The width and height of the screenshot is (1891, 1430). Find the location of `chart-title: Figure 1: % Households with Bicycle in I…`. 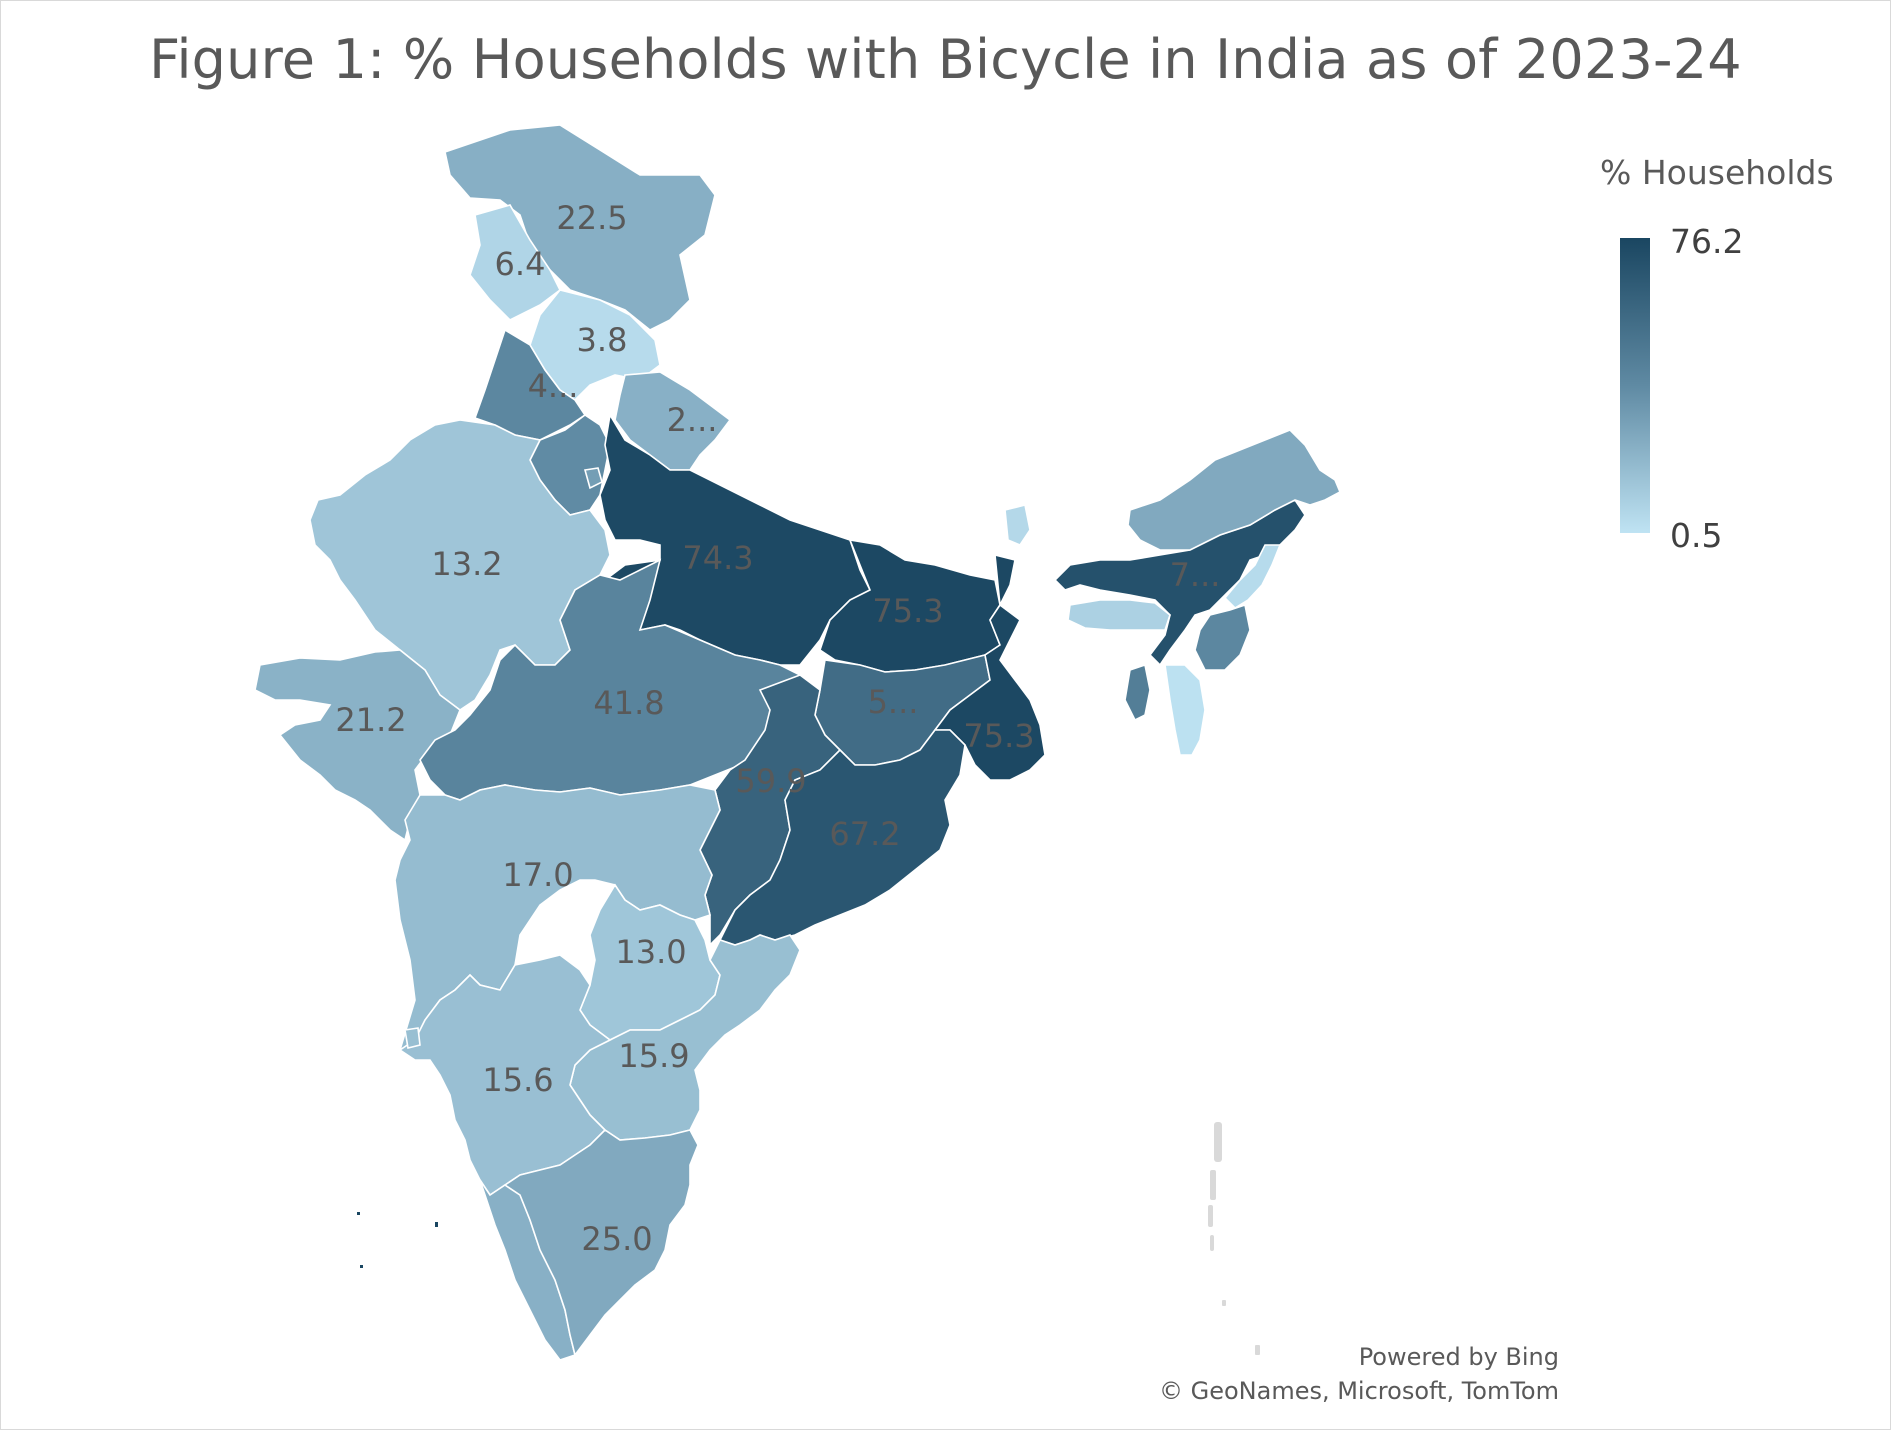

chart-title: Figure 1: % Households with Bicycle in I… is located at coordinates (945, 59).